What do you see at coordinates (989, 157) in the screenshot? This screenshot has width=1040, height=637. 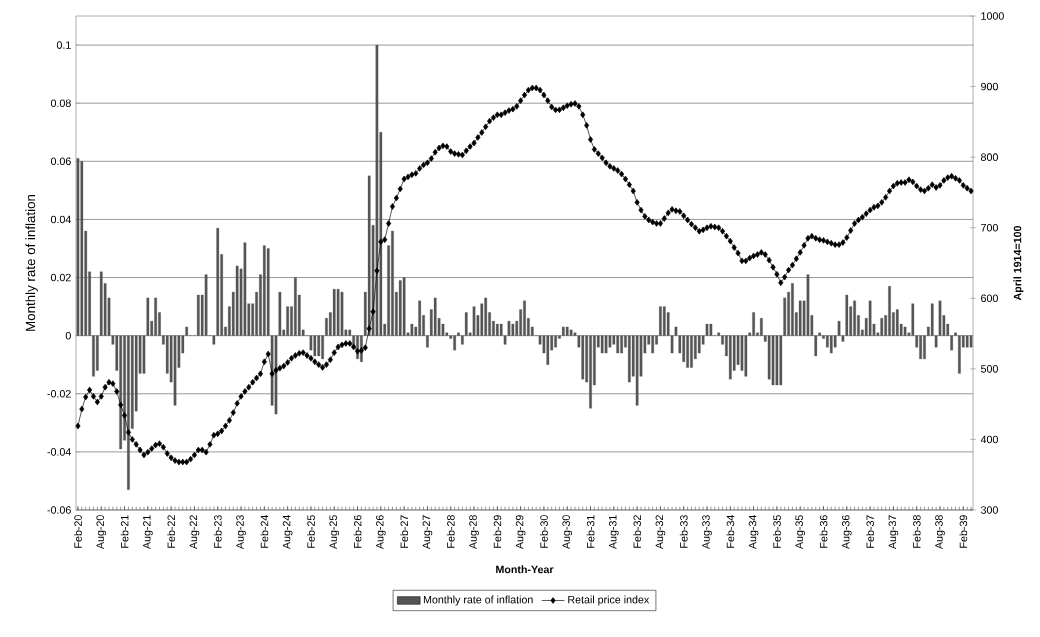 I see `y2-tick-label: 800` at bounding box center [989, 157].